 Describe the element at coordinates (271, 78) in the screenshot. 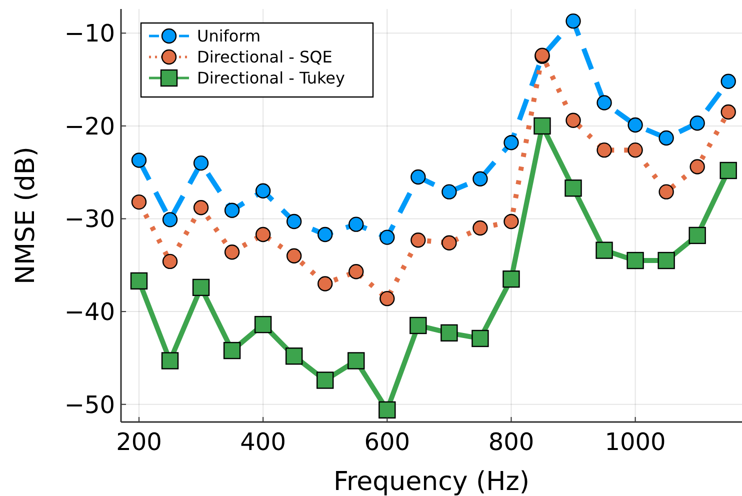

I see `legend-label: Directional - Tukey` at that location.